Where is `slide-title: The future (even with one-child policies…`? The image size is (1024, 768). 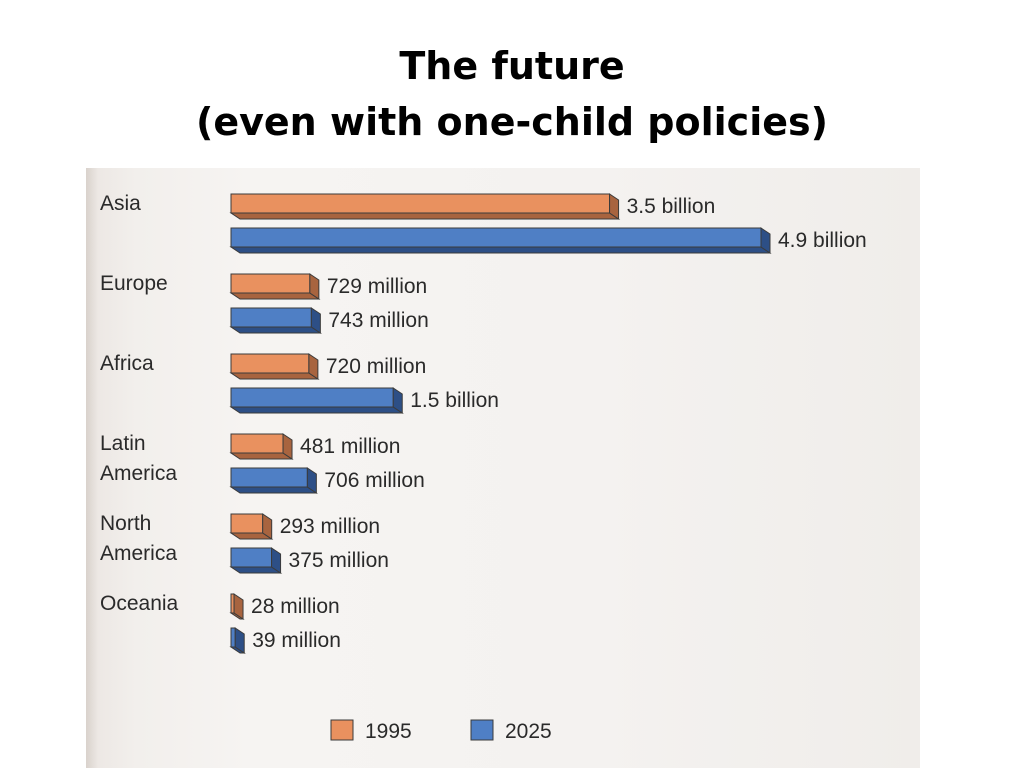
slide-title: The future (even with one-child policies… is located at coordinates (512, 94).